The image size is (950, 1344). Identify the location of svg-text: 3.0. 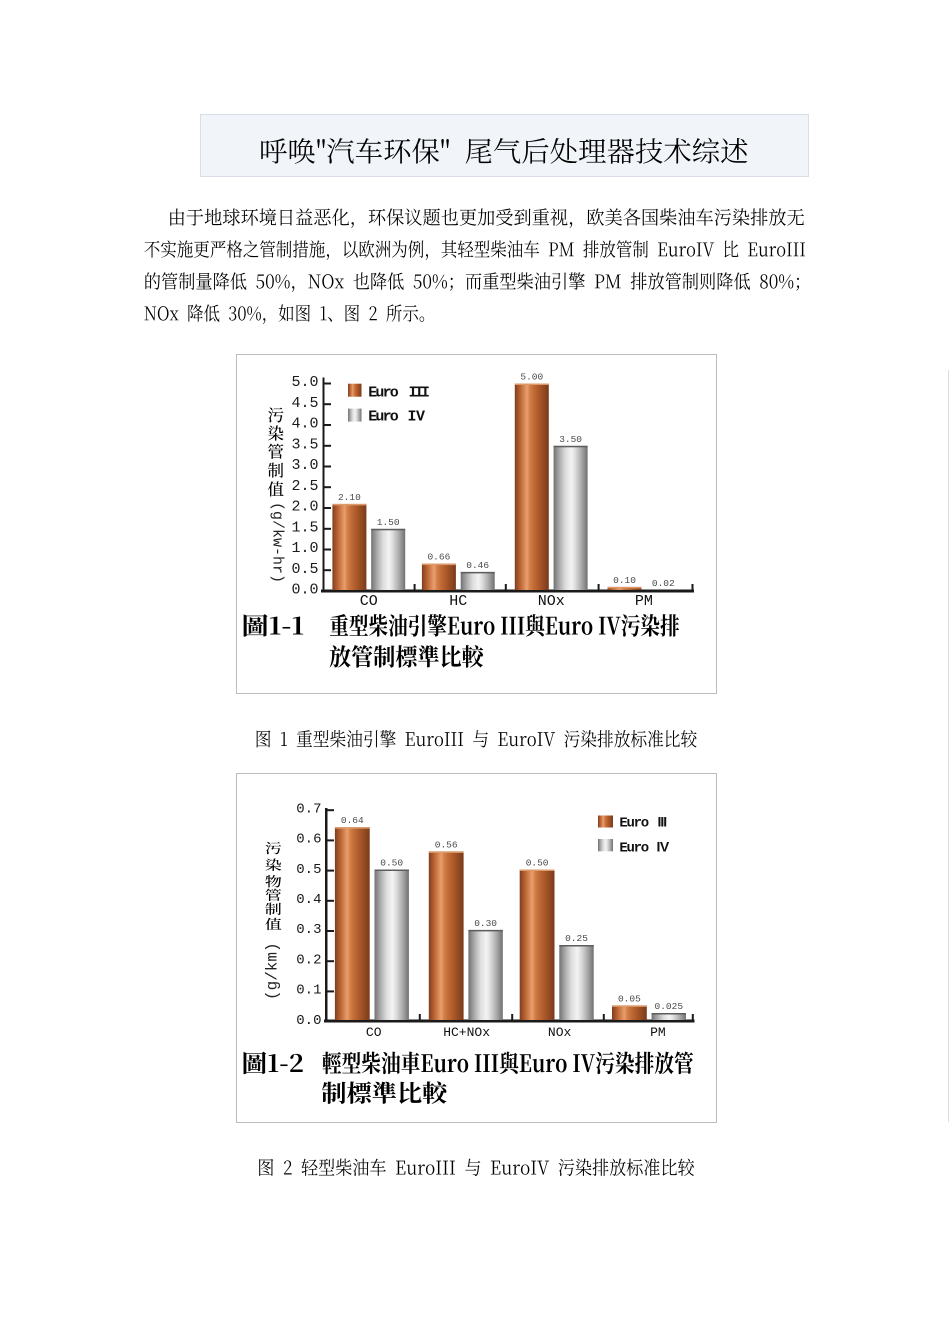
(304, 465).